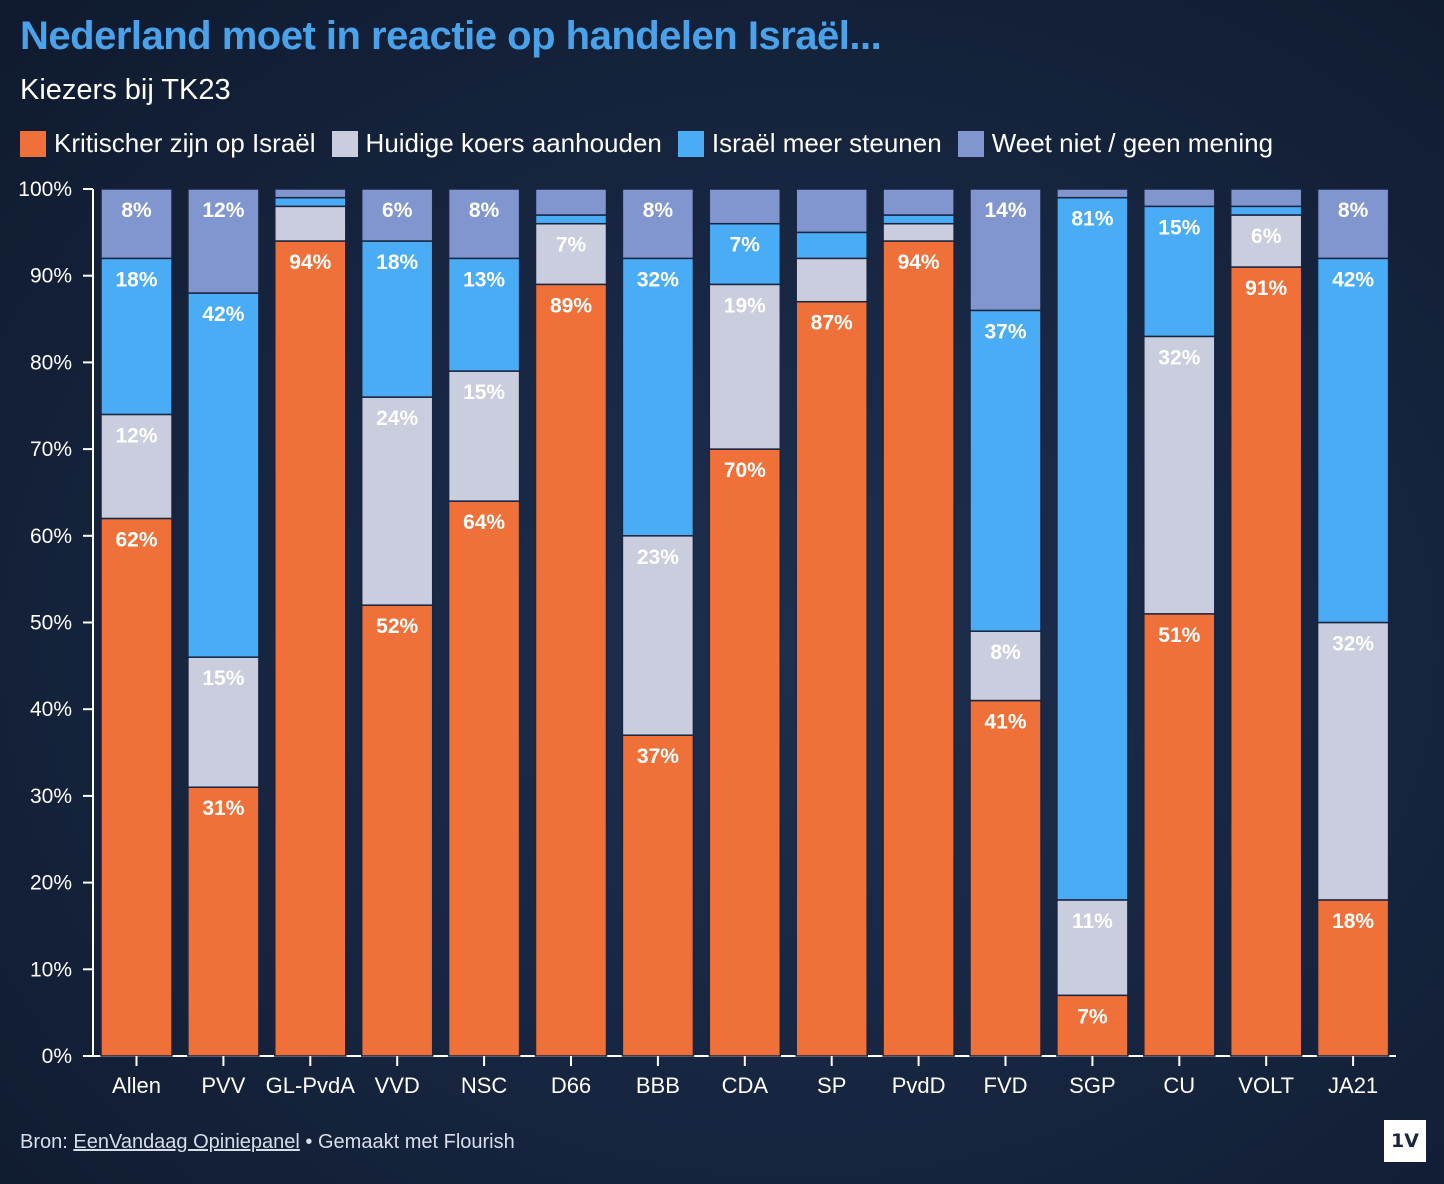  What do you see at coordinates (919, 1085) in the screenshot?
I see `x-tick-label: PvdD` at bounding box center [919, 1085].